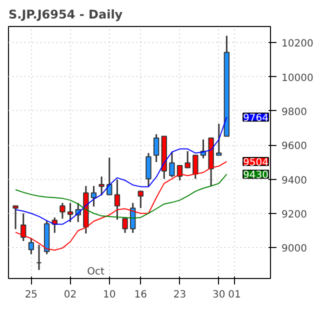  What do you see at coordinates (31, 295) in the screenshot?
I see `x-tick-label: 25` at bounding box center [31, 295].